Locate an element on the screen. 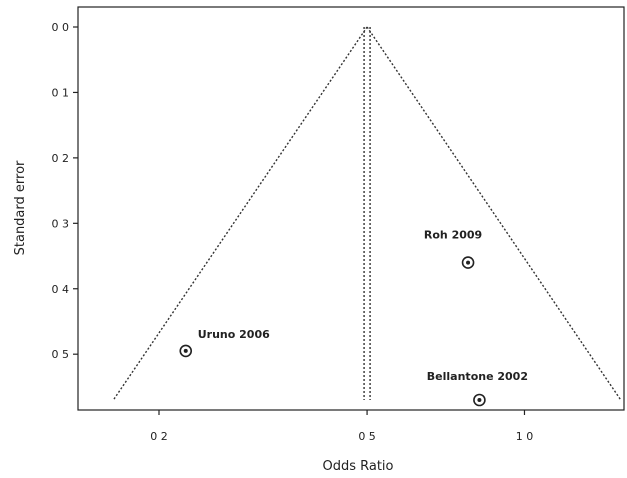 This screenshot has height=478, width=627. y-axis-title: Standard error is located at coordinates (20, 207).